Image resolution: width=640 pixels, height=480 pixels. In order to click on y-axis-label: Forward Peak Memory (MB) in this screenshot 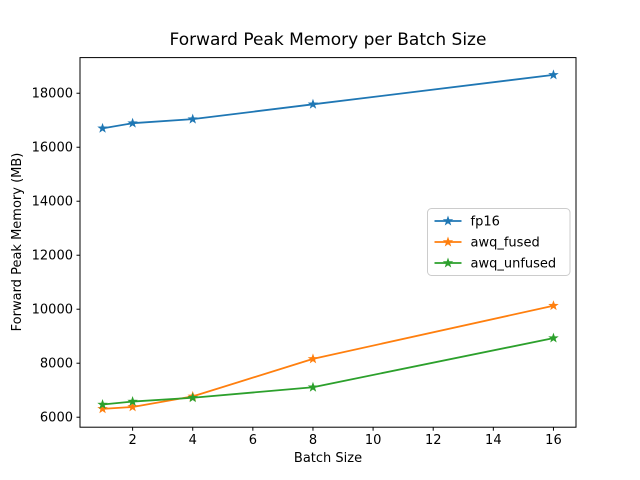, I will do `click(17, 242)`.